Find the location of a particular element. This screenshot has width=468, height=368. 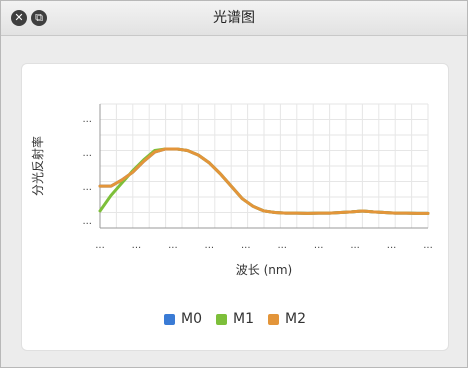

legend-item-m2: M2 is located at coordinates (287, 319).